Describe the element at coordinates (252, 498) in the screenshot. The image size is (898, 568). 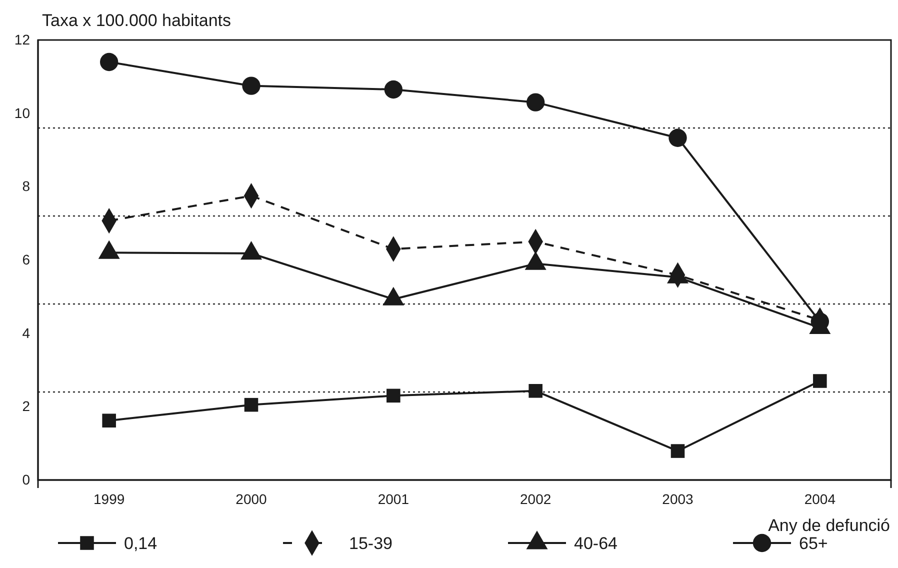
I see `x-tick-label: 2000` at that location.